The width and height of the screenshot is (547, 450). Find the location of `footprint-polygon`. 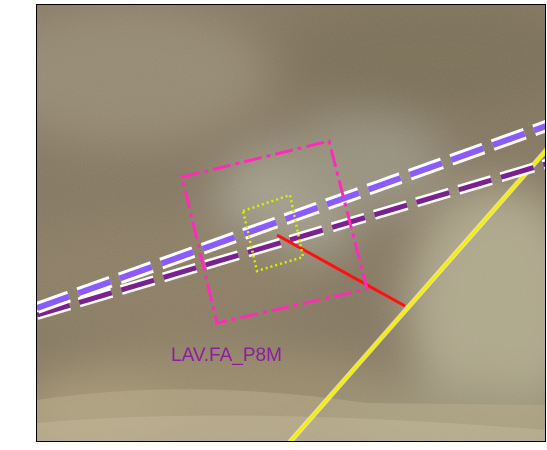

footprint-polygon is located at coordinates (274, 232).